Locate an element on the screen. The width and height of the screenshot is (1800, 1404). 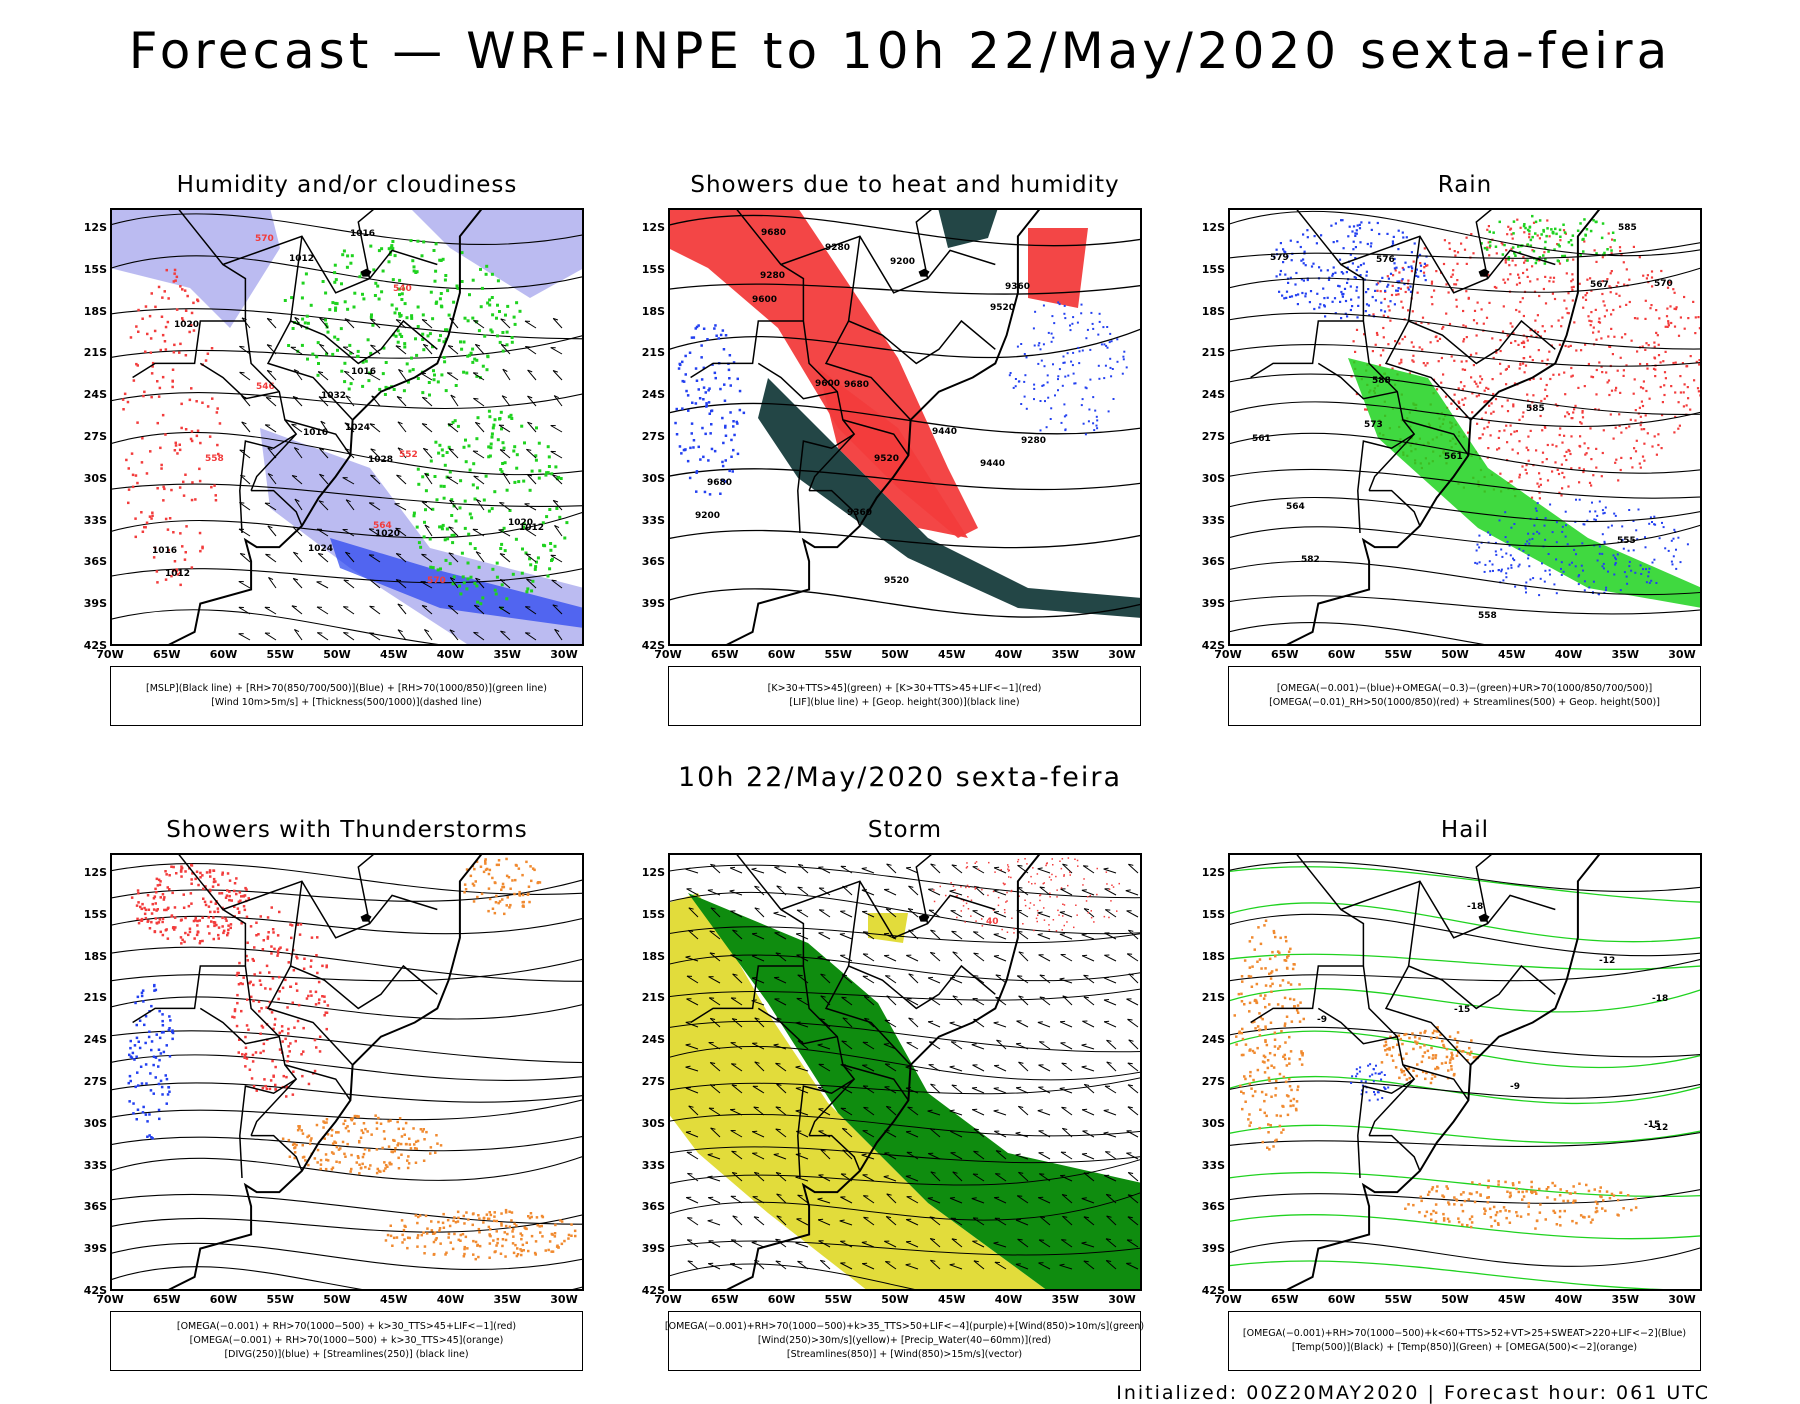
contour-label: -12 is located at coordinates (1607, 961).